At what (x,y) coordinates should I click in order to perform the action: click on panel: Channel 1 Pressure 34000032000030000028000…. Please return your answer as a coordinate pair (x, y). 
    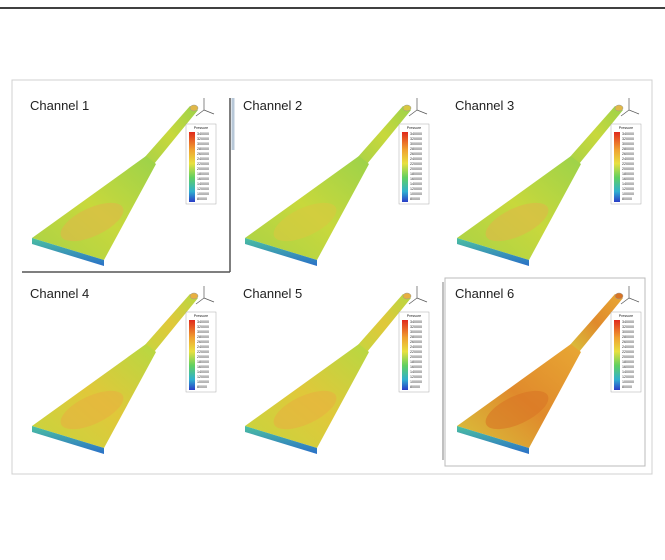
    Looking at the image, I should click on (123, 182).